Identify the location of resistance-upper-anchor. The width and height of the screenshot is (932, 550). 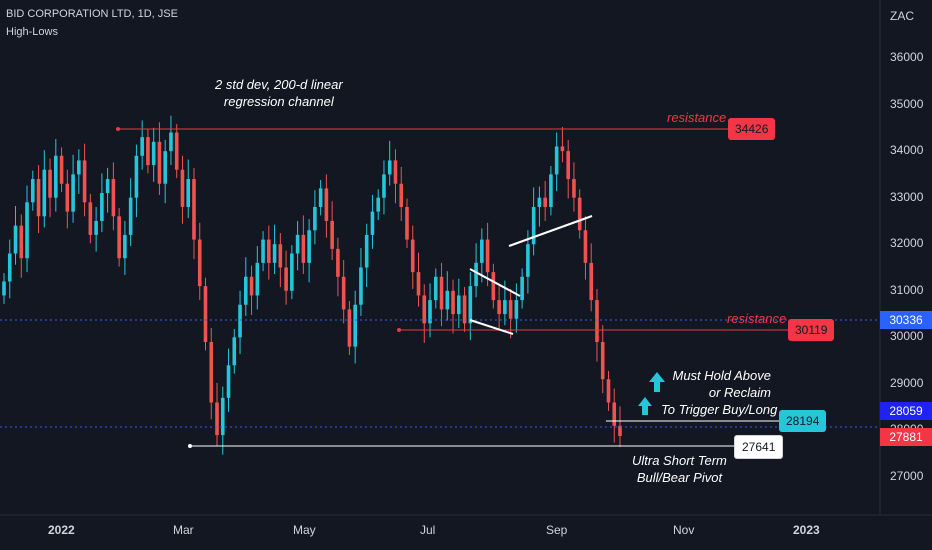
(118, 129).